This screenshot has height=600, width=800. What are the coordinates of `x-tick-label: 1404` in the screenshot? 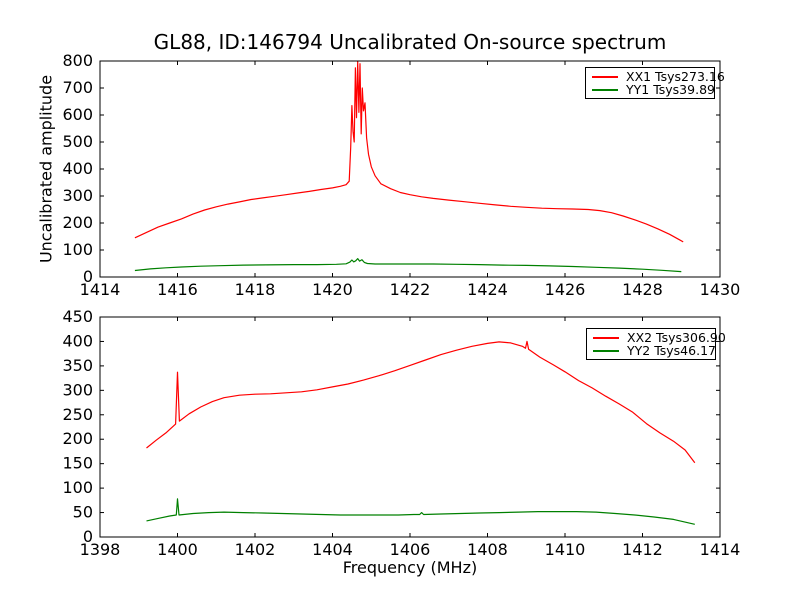 It's located at (332, 549).